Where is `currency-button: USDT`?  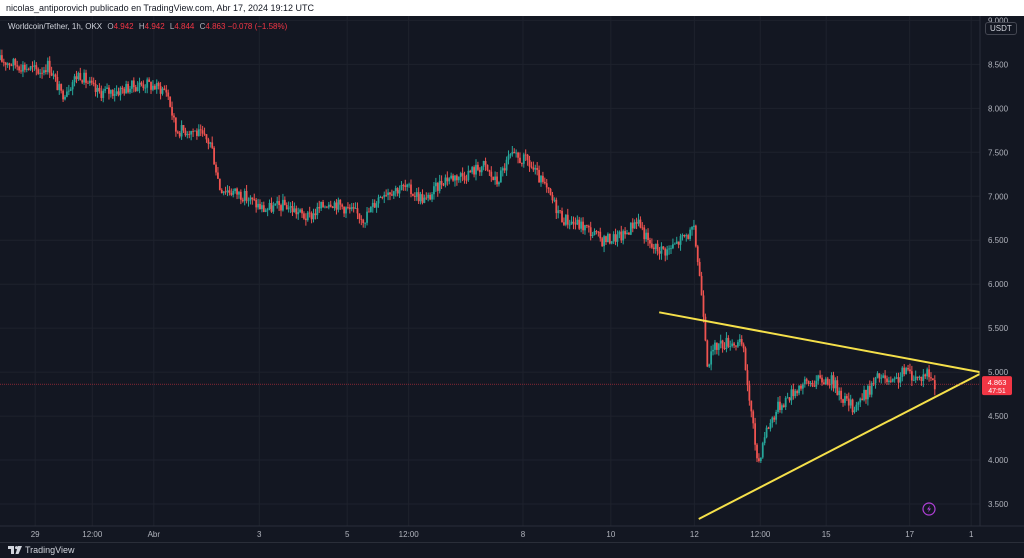
currency-button: USDT is located at coordinates (1001, 28).